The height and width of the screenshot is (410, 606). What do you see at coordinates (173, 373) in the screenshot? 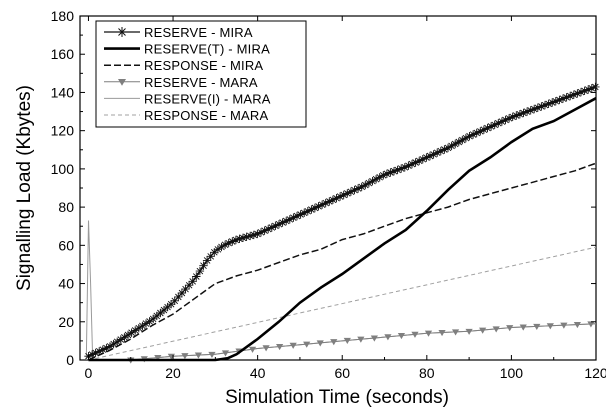
I see `x-tick-label: 20` at bounding box center [173, 373].